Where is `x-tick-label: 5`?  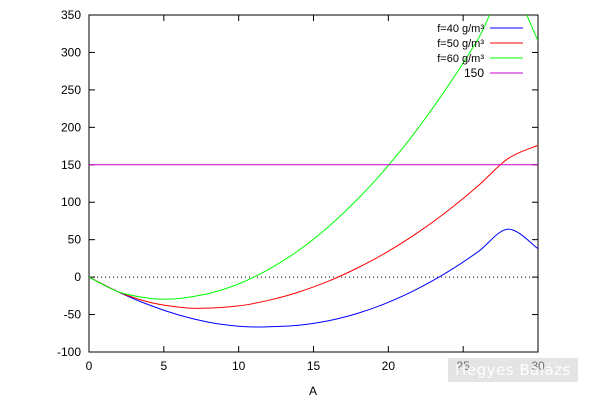
x-tick-label: 5 is located at coordinates (163, 366).